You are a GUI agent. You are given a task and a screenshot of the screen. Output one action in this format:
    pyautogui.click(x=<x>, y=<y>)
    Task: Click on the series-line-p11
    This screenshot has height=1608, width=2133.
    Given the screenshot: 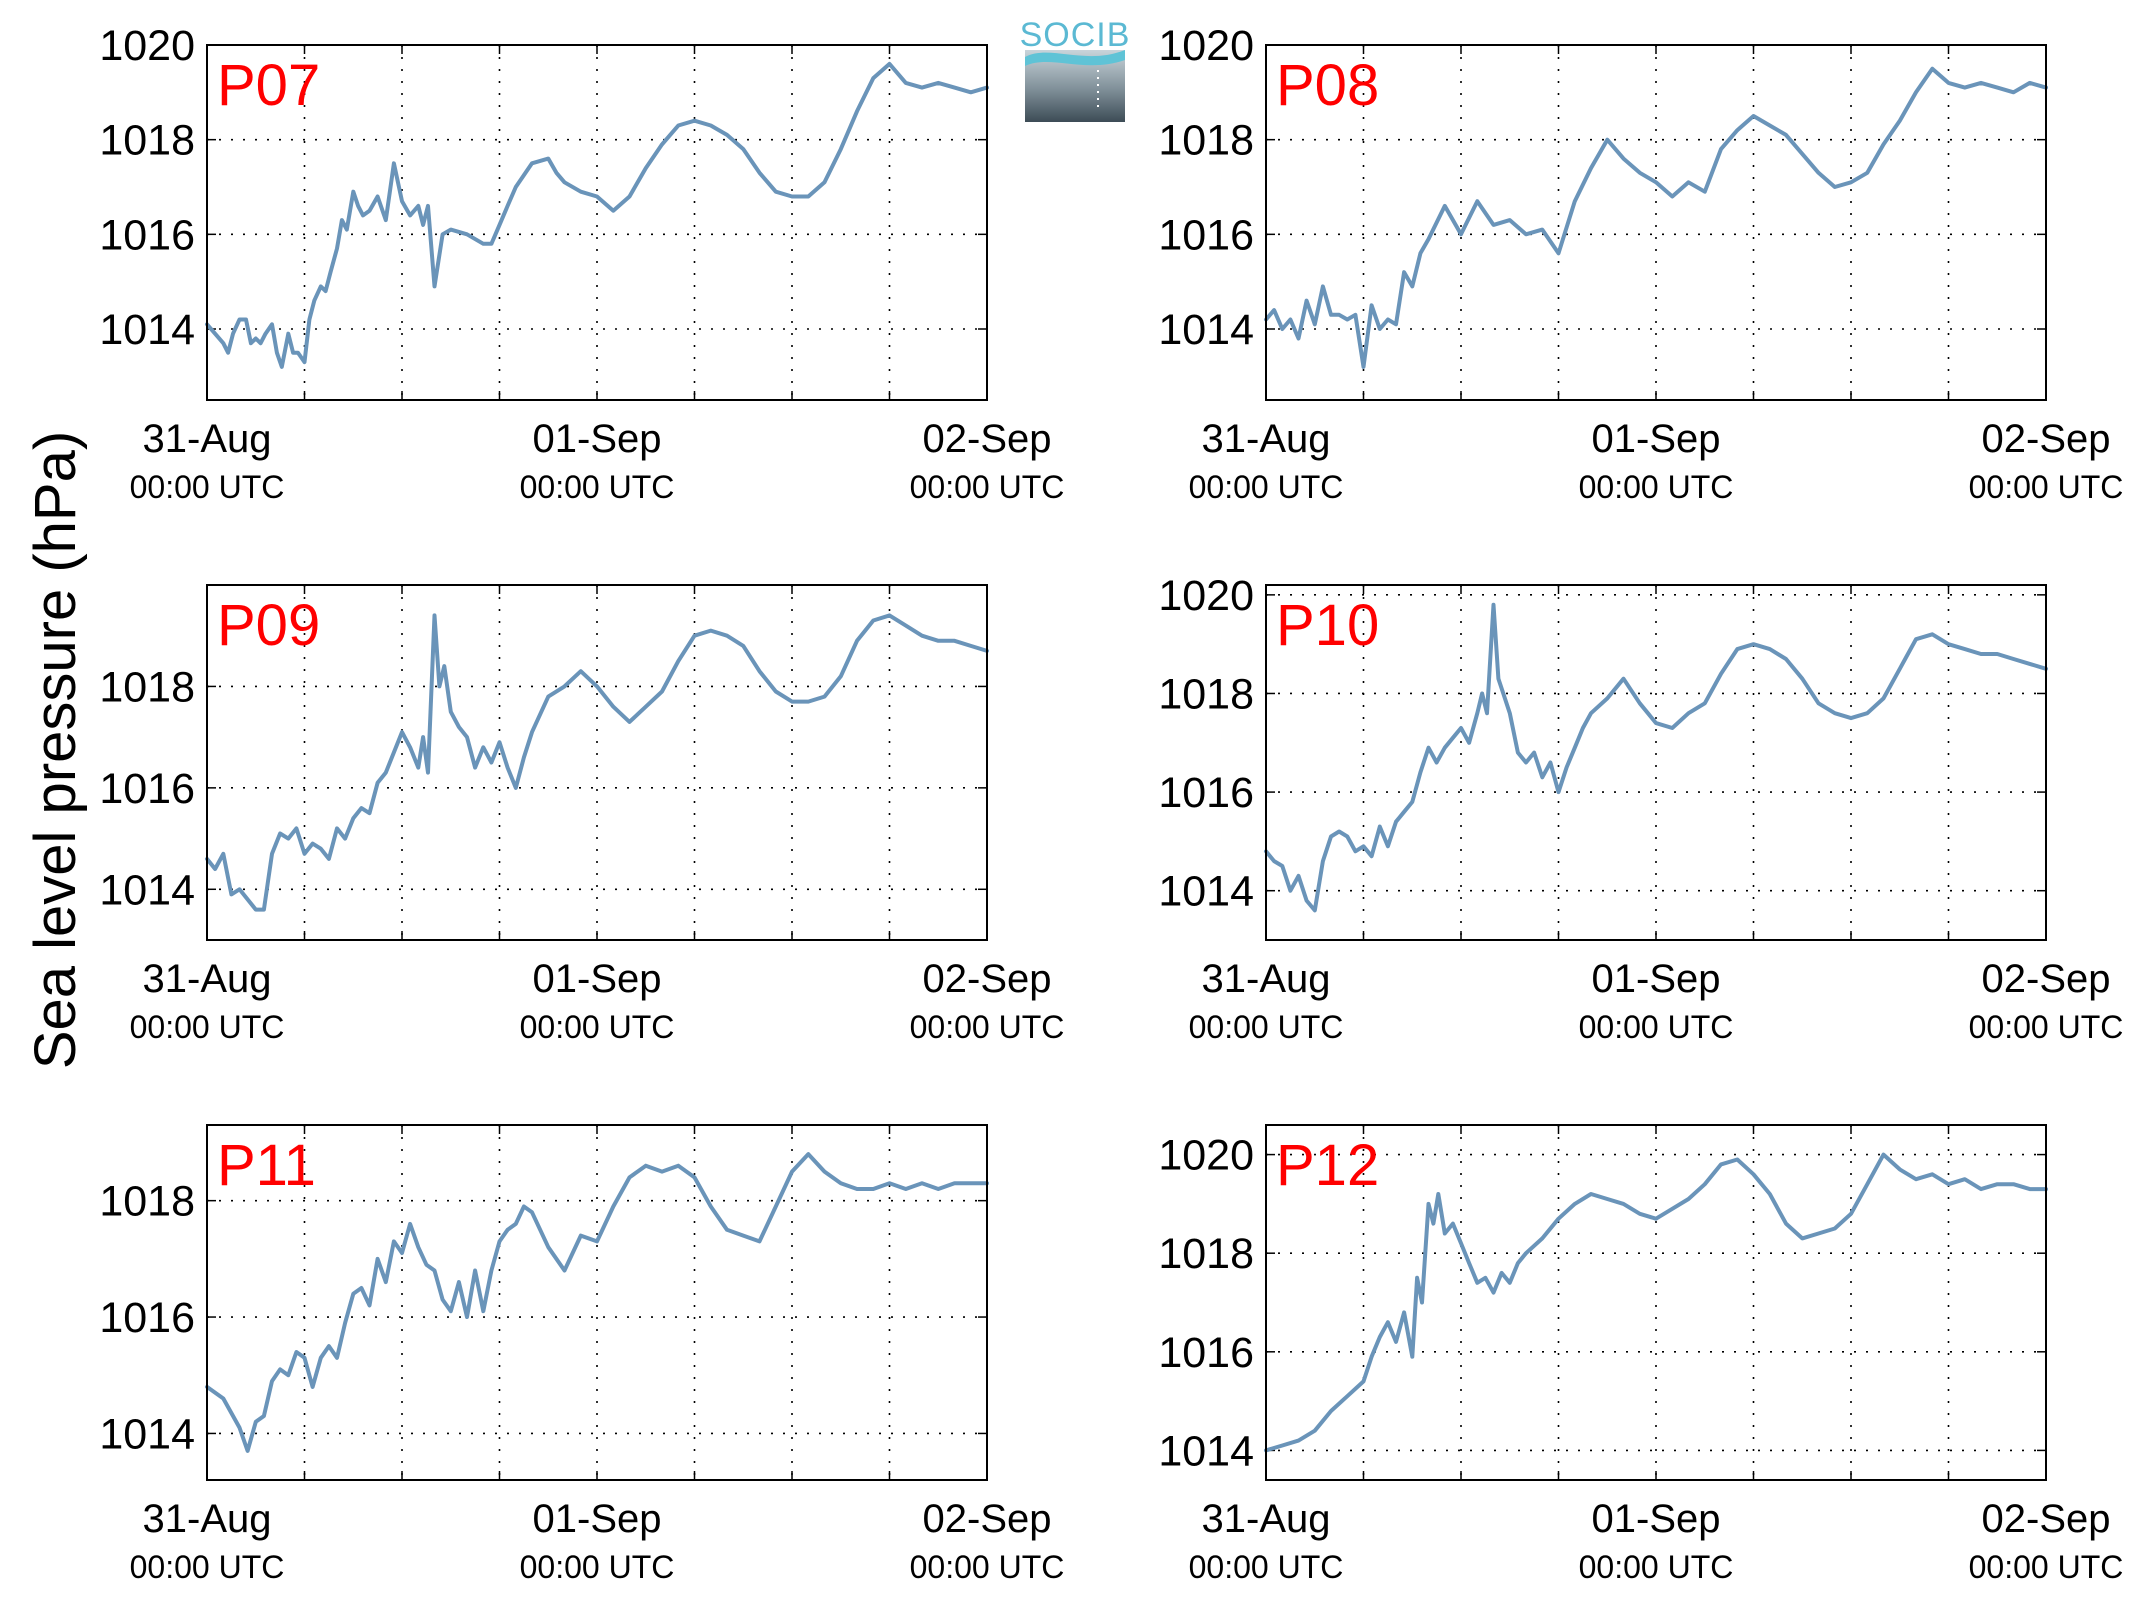 What is the action you would take?
    pyautogui.click(x=597, y=1302)
    